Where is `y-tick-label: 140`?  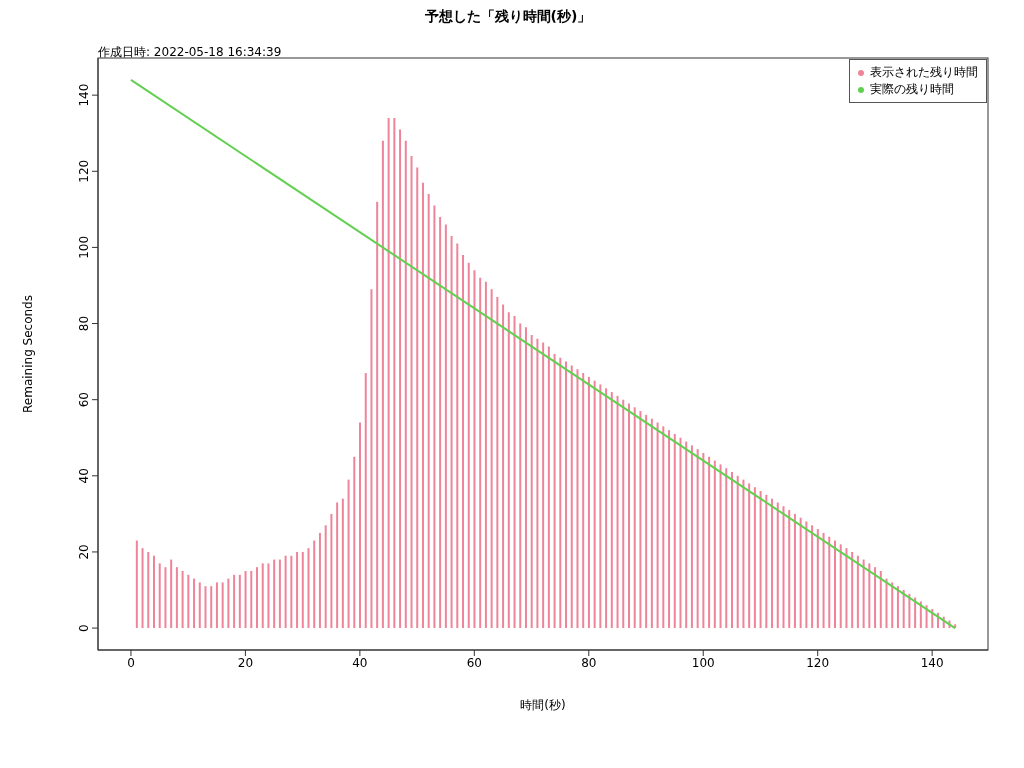
y-tick-label: 140 is located at coordinates (84, 95).